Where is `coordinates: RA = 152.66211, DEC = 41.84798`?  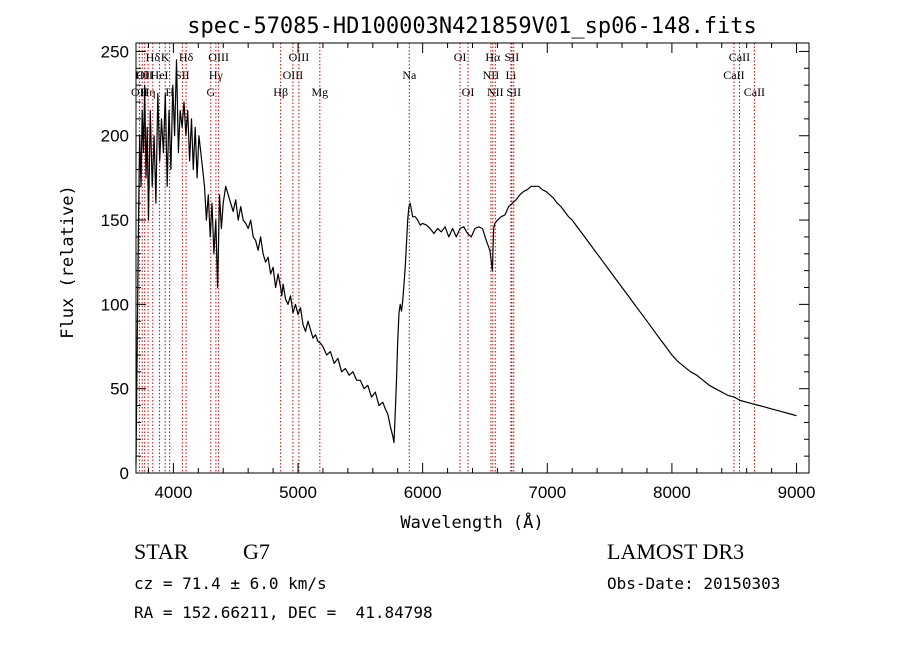 coordinates: RA = 152.66211, DEC = 41.84798 is located at coordinates (283, 612).